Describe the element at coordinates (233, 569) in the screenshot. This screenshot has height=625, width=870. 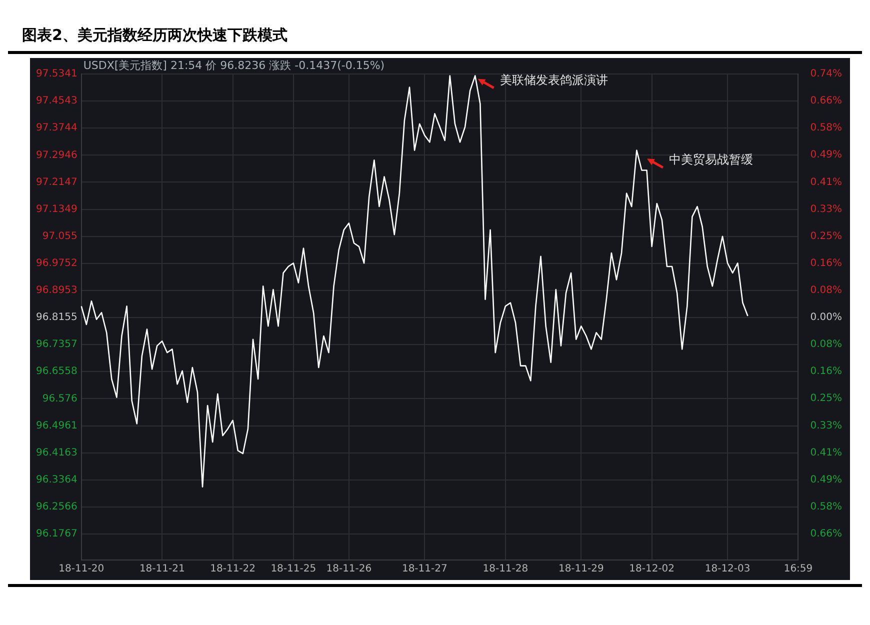
I see `x-tick-label: 18-11-22` at that location.